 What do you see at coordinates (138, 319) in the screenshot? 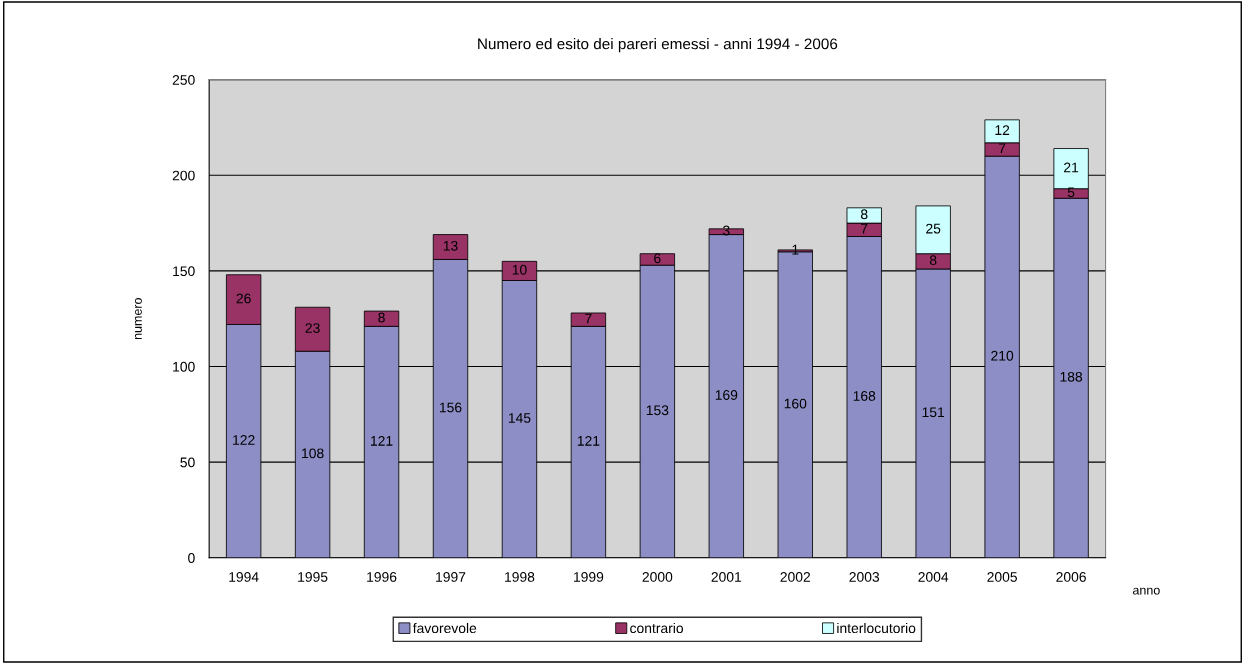
I see `y-axis-title: numero` at bounding box center [138, 319].